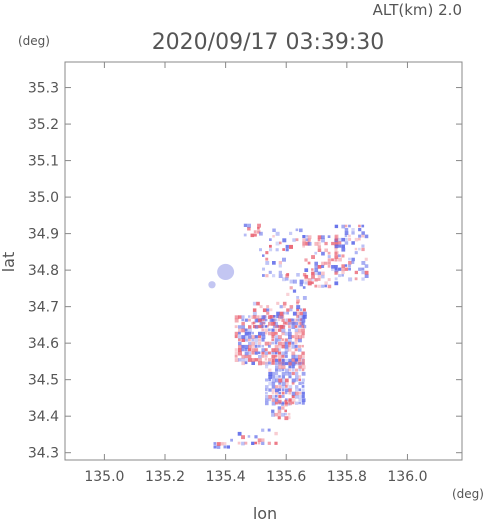 The width and height of the screenshot is (491, 521). Describe the element at coordinates (43, 198) in the screenshot. I see `y-tick-label: 35.0` at that location.